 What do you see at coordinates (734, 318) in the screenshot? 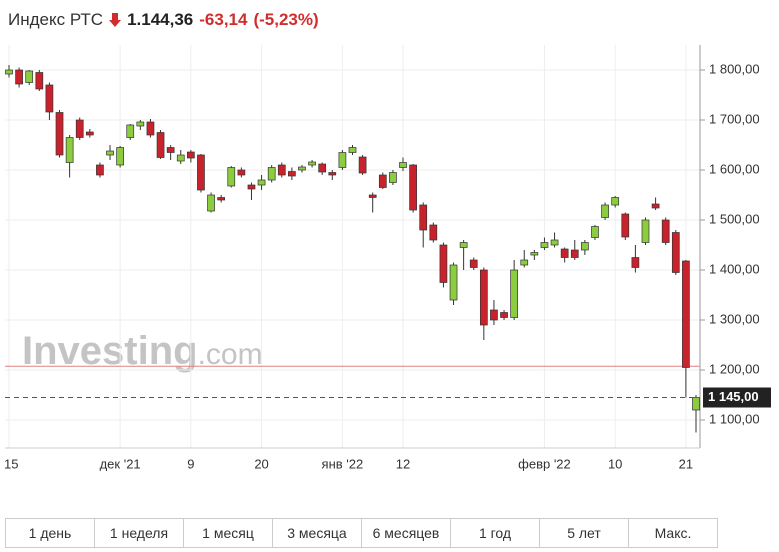
I see `y-tick-label: 1 300,00` at bounding box center [734, 318].